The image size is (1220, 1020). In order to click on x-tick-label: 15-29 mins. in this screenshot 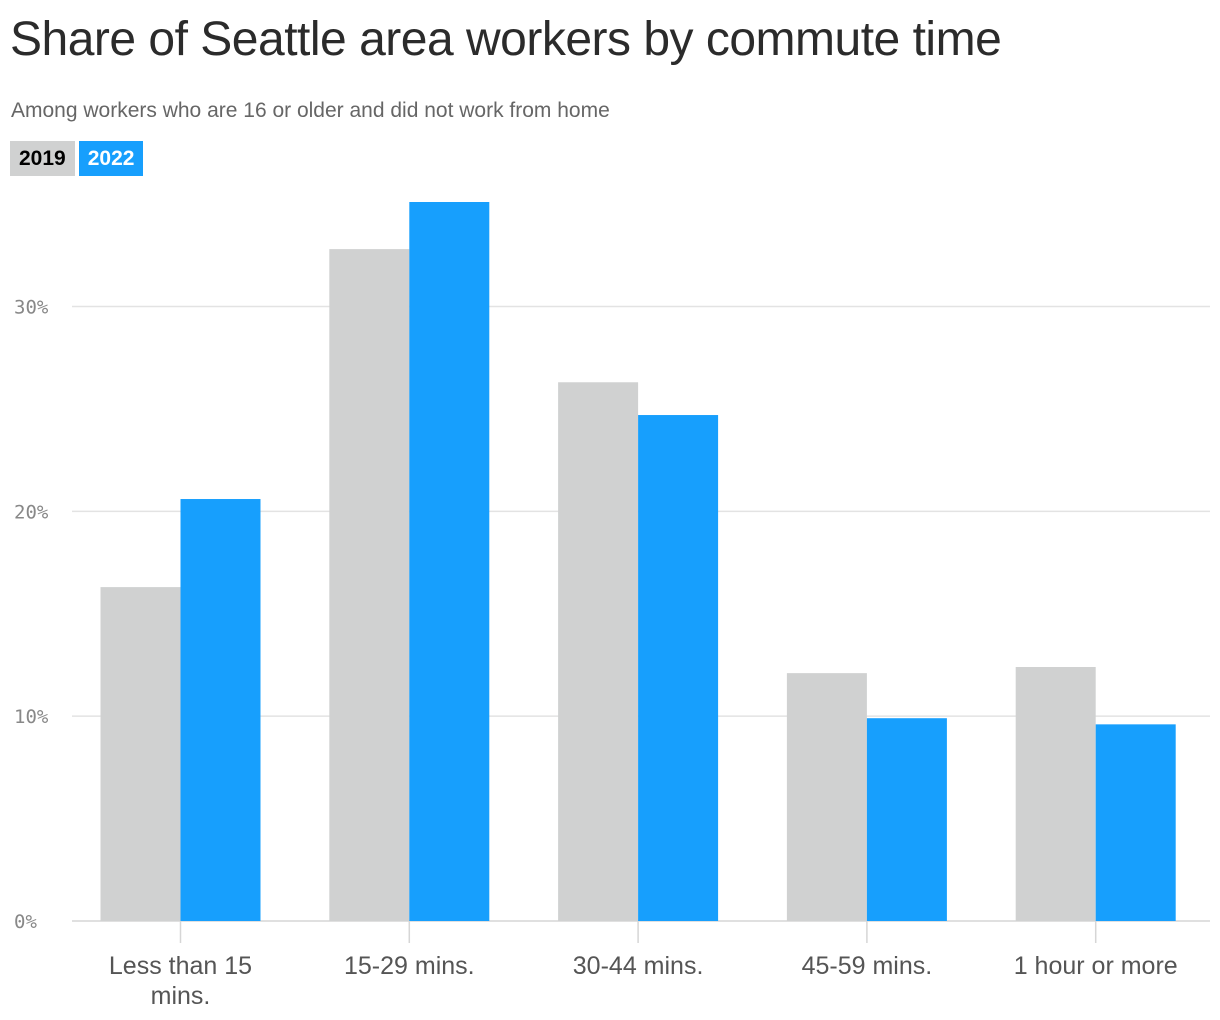, I will do `click(409, 966)`.